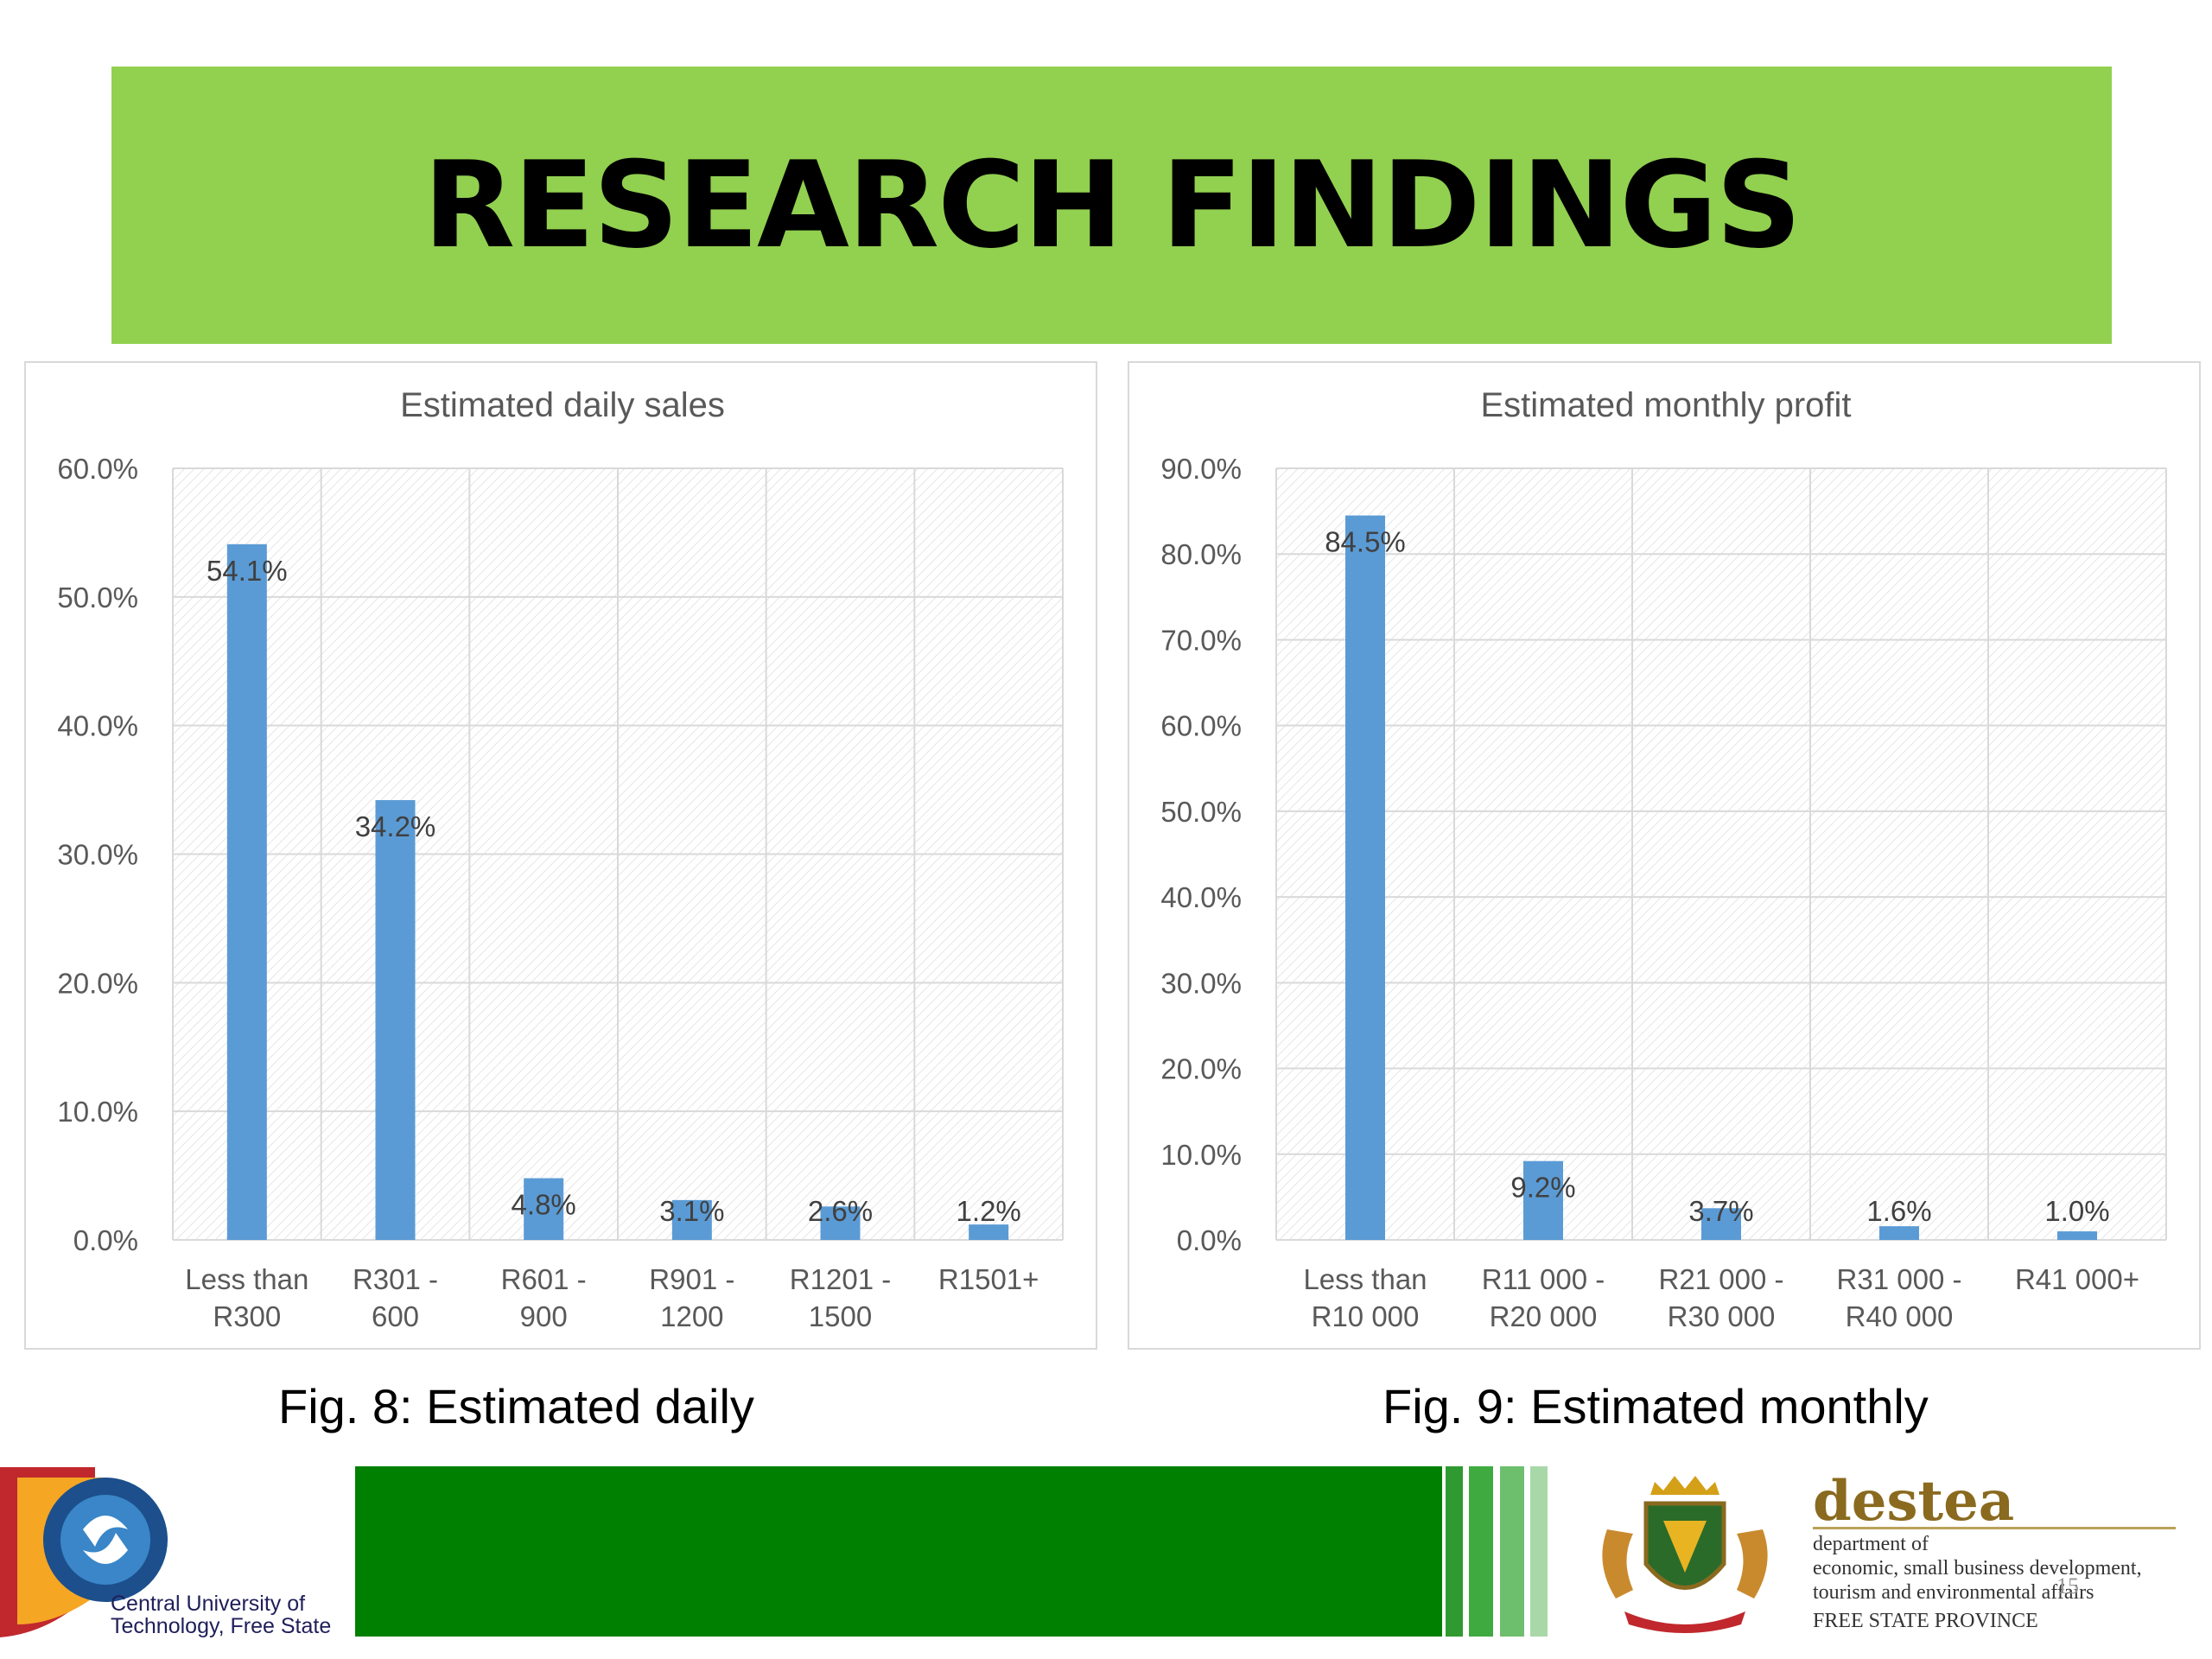  I want to click on free-state-coat-of-arms, so click(1685, 1551).